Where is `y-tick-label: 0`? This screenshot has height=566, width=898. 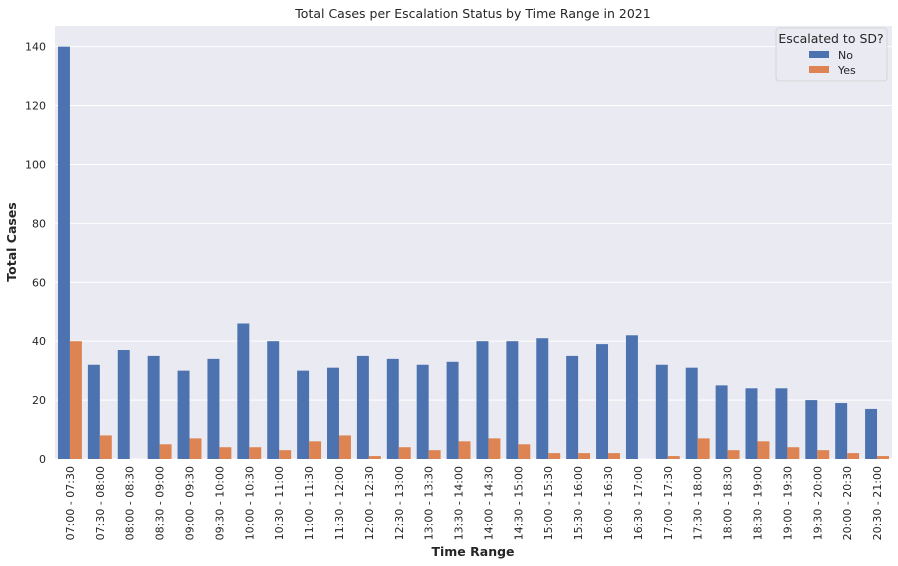
y-tick-label: 0 is located at coordinates (42, 459).